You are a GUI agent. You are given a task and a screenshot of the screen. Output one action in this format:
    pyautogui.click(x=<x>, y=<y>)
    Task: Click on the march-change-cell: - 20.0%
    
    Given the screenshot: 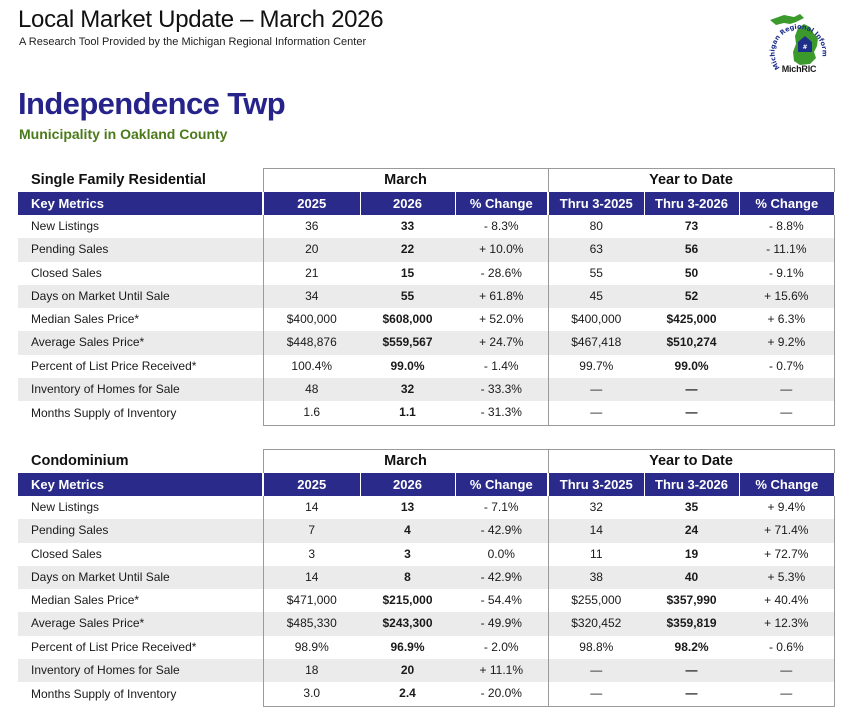 What is the action you would take?
    pyautogui.click(x=502, y=694)
    